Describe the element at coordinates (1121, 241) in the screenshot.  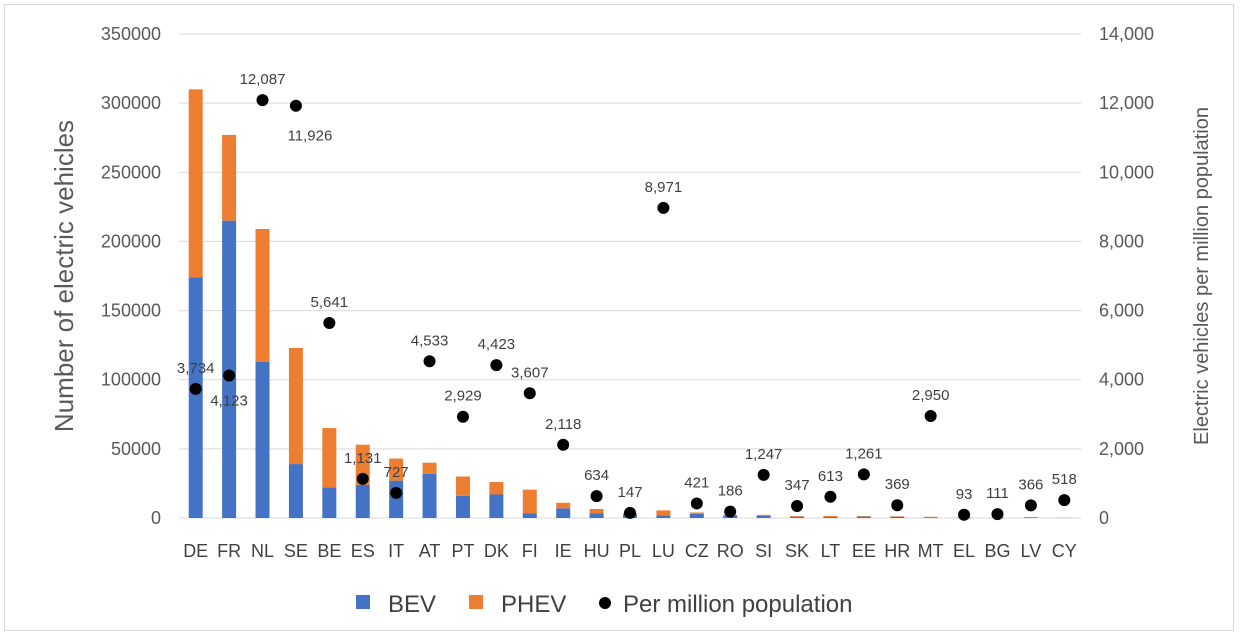
I see `y2-tick-label: 8,000` at that location.